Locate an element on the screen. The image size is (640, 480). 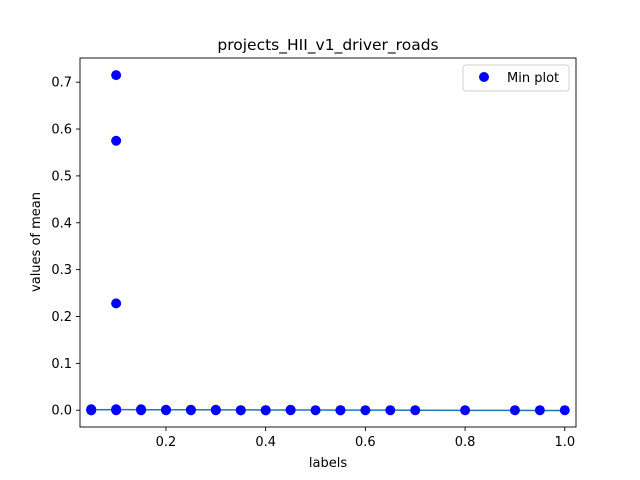
legend-box is located at coordinates (516, 78).